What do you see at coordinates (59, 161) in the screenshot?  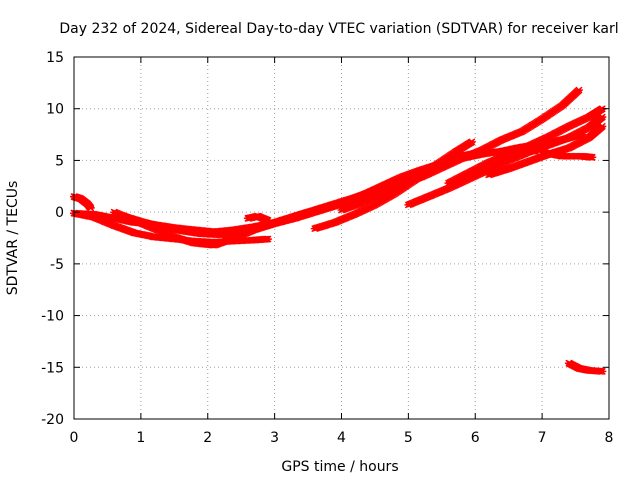 I see `y-tick-label: 5` at bounding box center [59, 161].